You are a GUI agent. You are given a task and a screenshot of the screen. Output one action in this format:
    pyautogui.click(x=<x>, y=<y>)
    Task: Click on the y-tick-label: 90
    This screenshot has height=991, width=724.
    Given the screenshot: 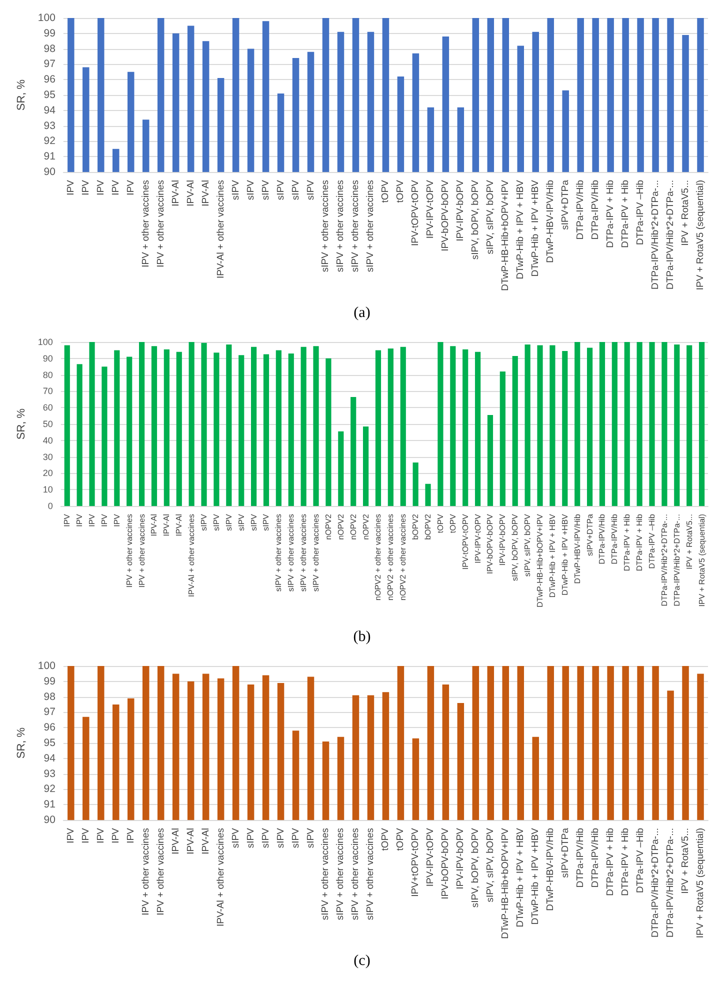 What is the action you would take?
    pyautogui.click(x=50, y=820)
    